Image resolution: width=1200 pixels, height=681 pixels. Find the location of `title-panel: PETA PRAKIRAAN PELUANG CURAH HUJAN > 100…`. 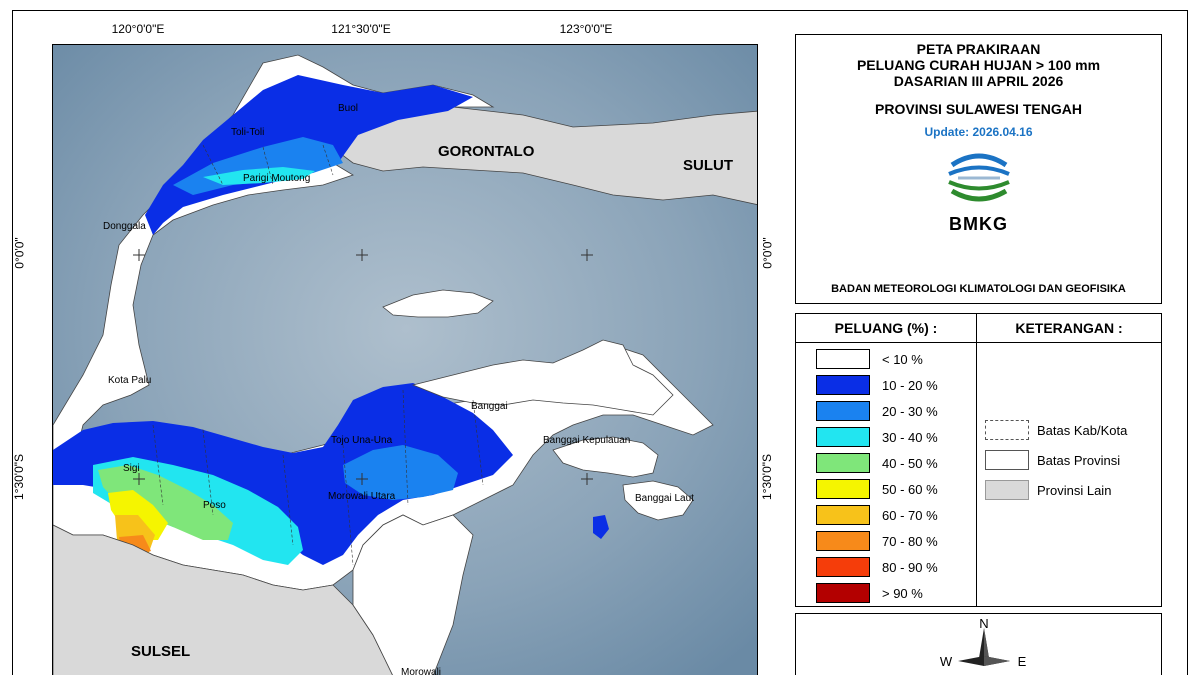

title-panel: PETA PRAKIRAAN PELUANG CURAH HUJAN > 100… is located at coordinates (978, 169).